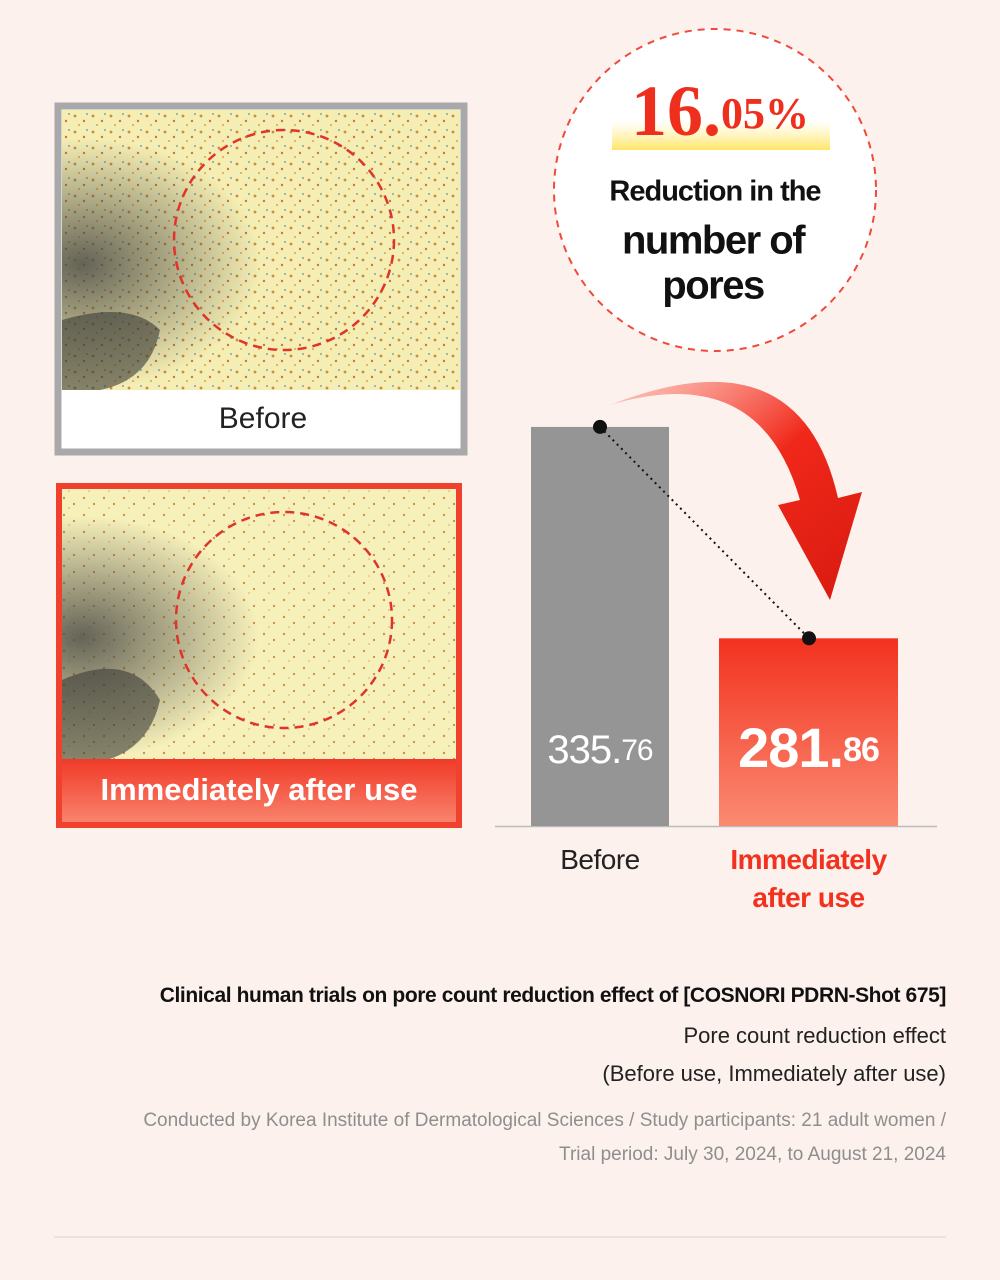 The width and height of the screenshot is (1000, 1280). Describe the element at coordinates (600, 750) in the screenshot. I see `value-label: 335.76` at that location.